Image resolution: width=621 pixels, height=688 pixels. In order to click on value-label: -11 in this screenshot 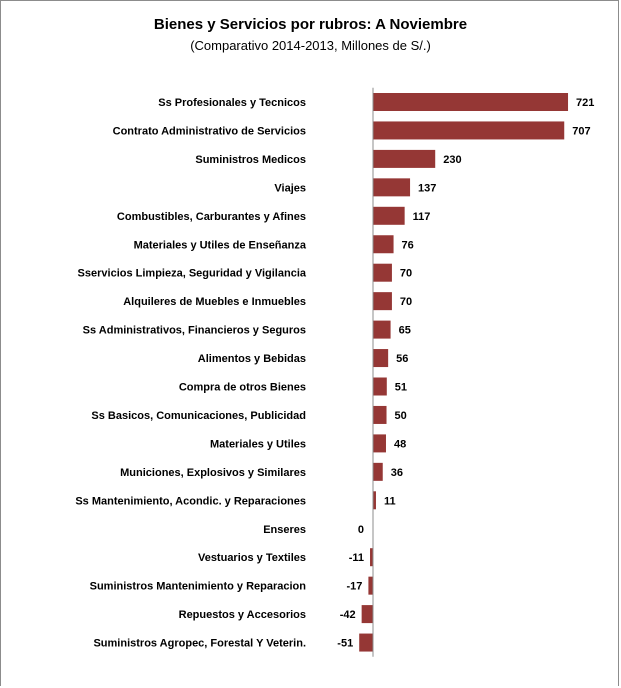, I will do `click(356, 558)`.